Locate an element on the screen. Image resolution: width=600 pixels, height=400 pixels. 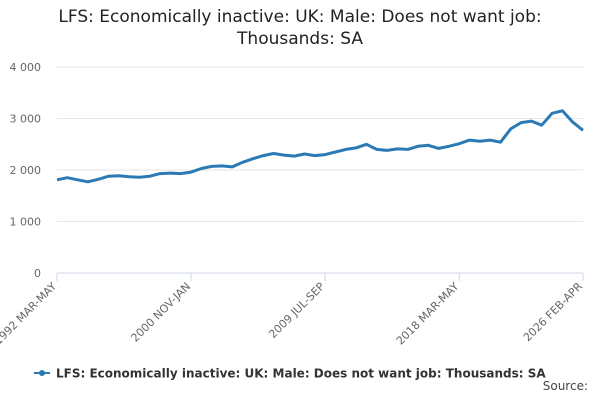
source: Source: is located at coordinates (565, 386).